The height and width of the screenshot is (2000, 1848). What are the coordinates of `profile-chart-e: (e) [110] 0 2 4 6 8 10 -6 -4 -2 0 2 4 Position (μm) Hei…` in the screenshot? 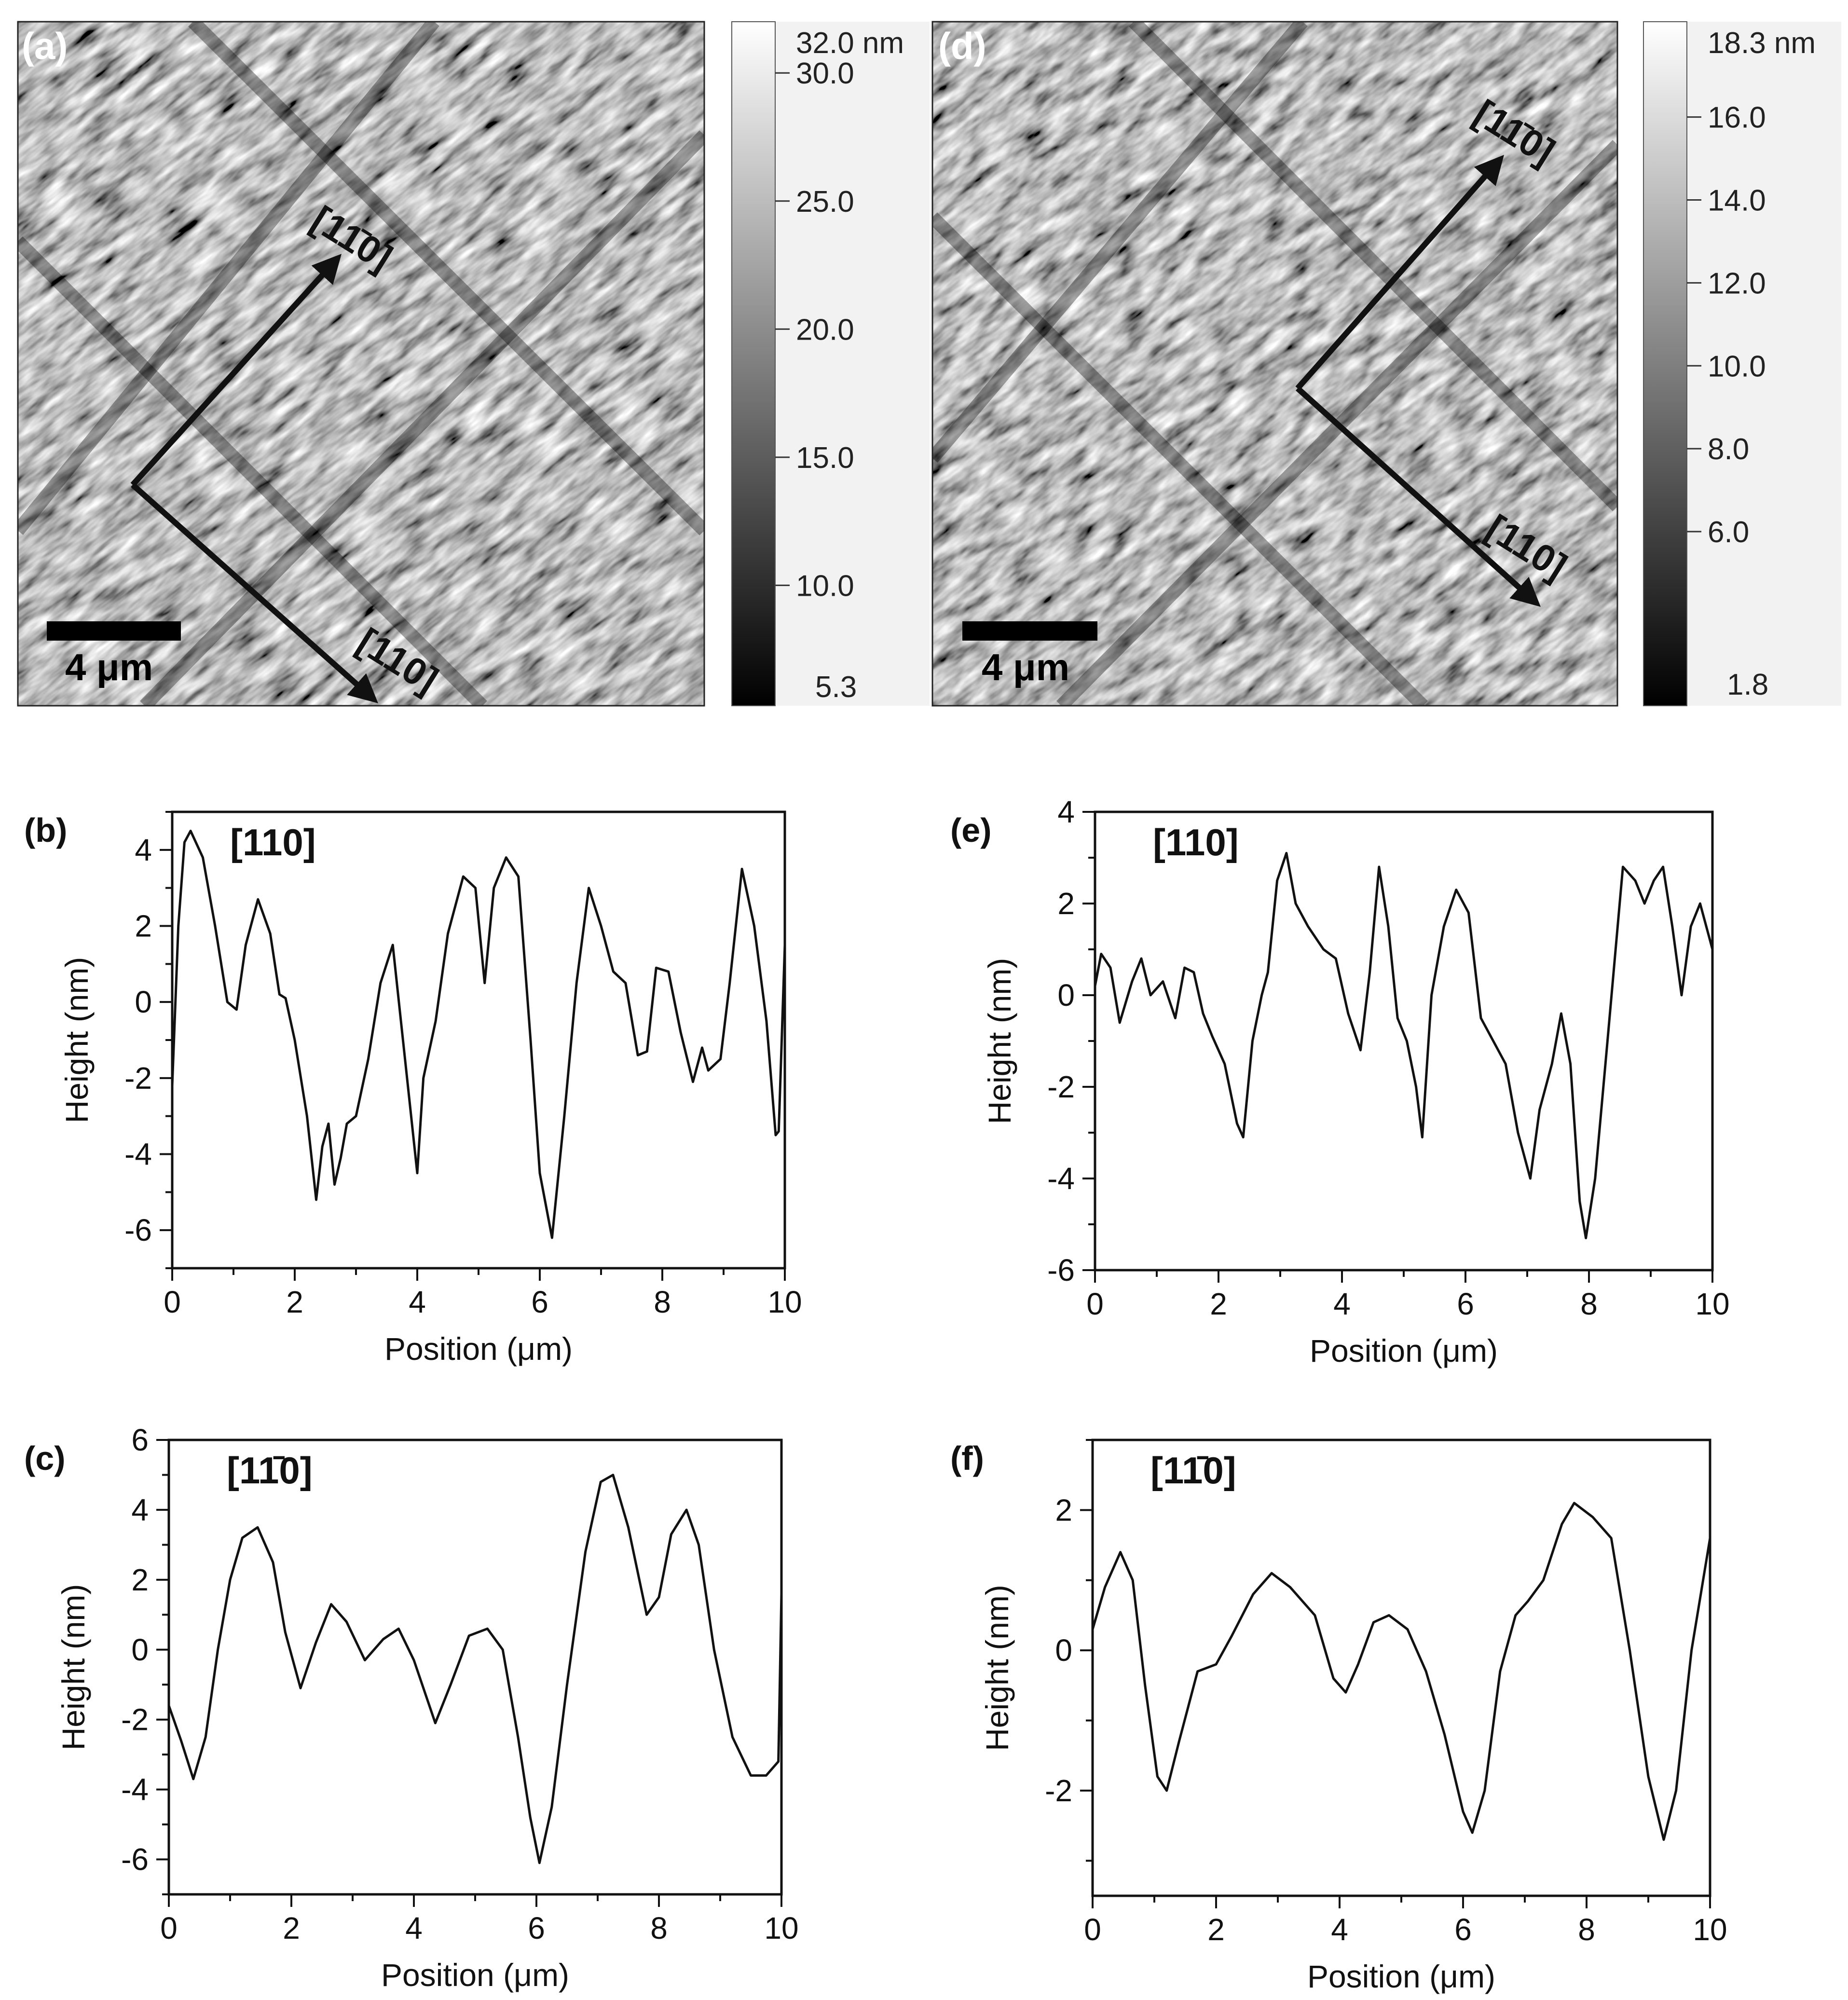 It's located at (1340, 1082).